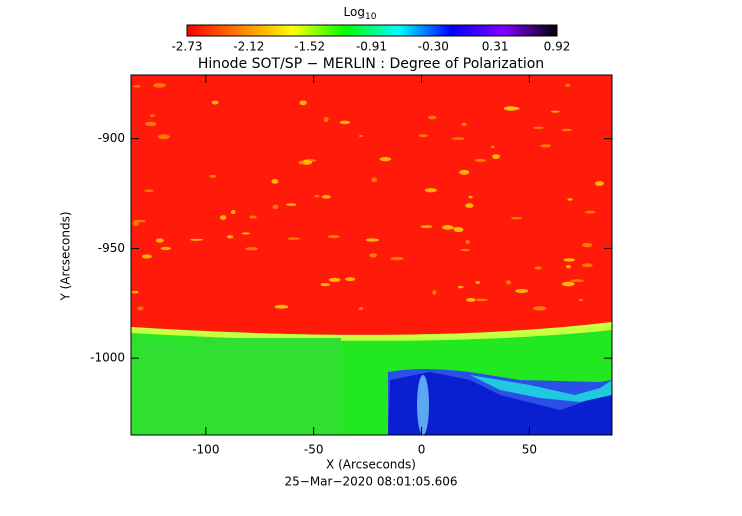  Describe the element at coordinates (107, 358) in the screenshot. I see `y-tick-label: -1000` at that location.